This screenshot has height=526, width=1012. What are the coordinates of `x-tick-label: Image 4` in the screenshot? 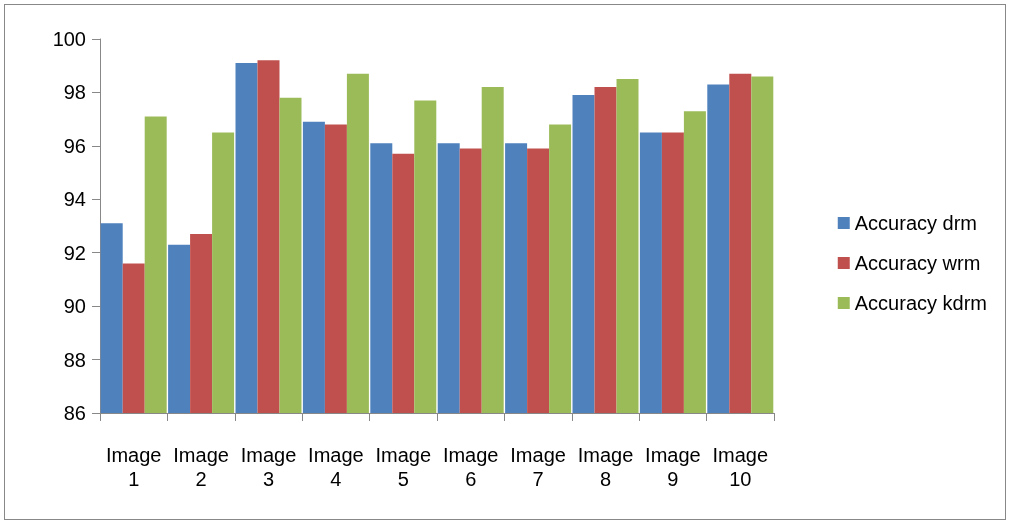 It's located at (336, 467).